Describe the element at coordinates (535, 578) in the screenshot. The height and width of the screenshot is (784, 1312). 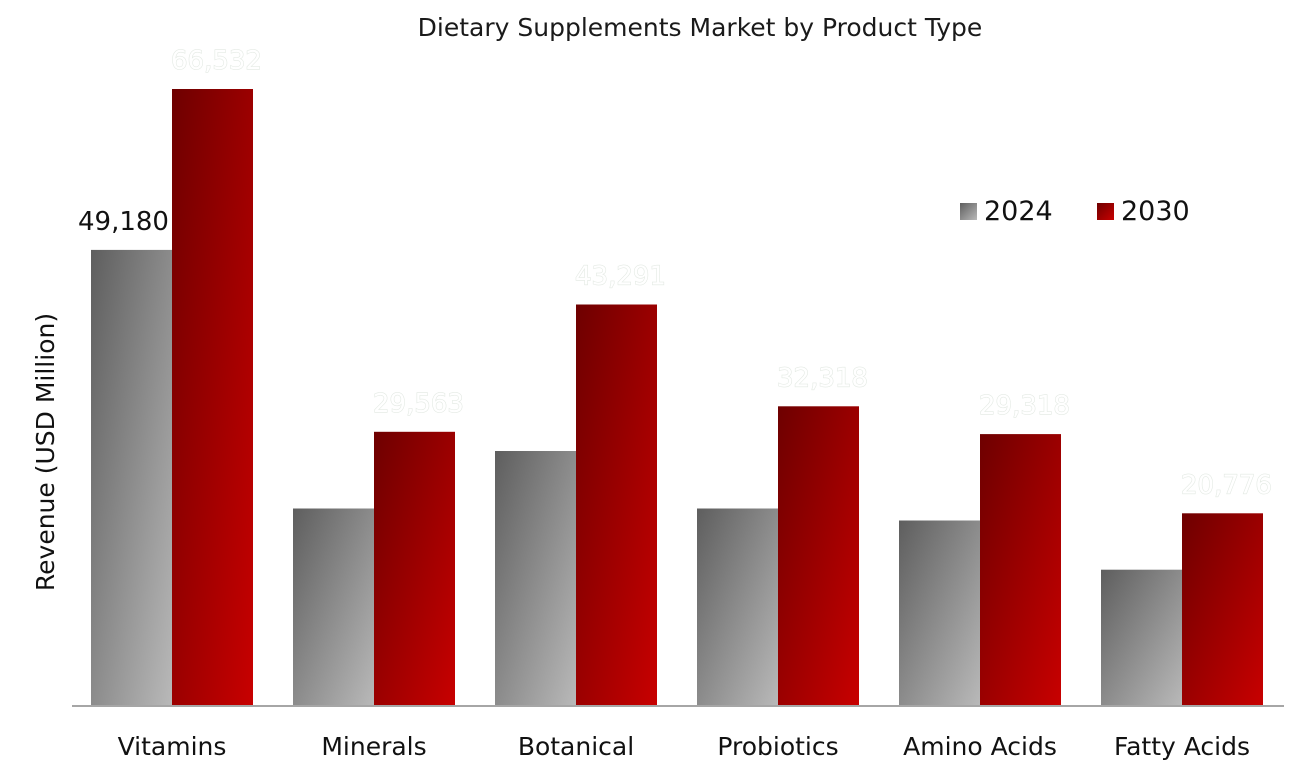
I see `bar-2024-botanical` at that location.